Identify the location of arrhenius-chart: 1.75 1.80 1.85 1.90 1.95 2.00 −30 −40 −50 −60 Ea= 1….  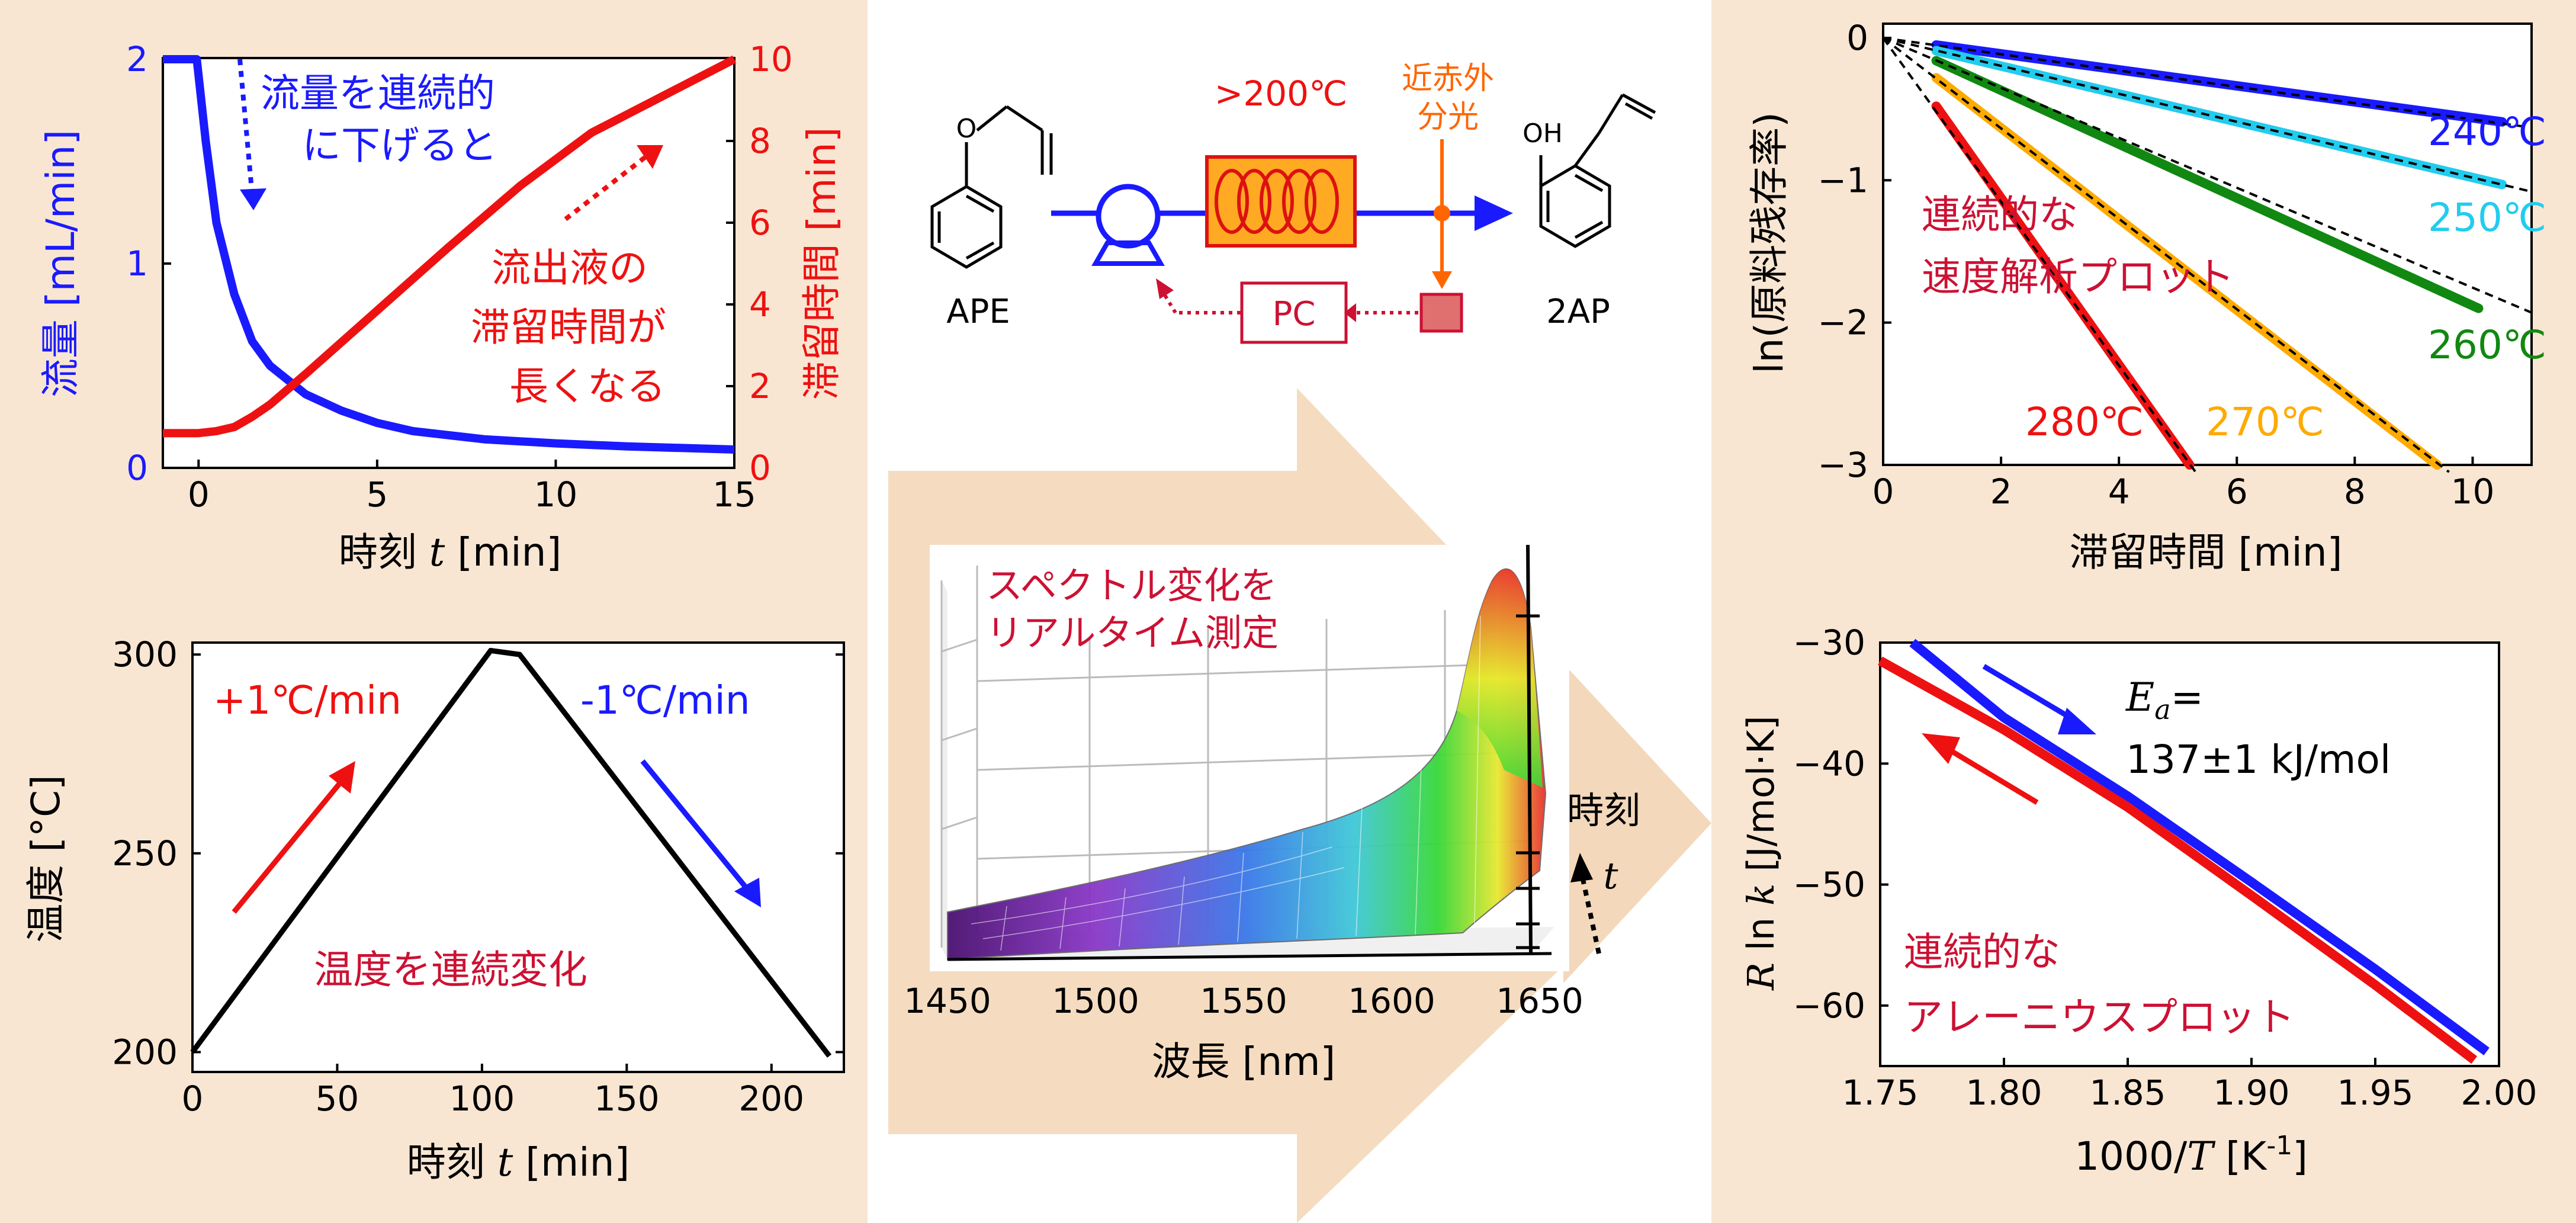
(2138, 901).